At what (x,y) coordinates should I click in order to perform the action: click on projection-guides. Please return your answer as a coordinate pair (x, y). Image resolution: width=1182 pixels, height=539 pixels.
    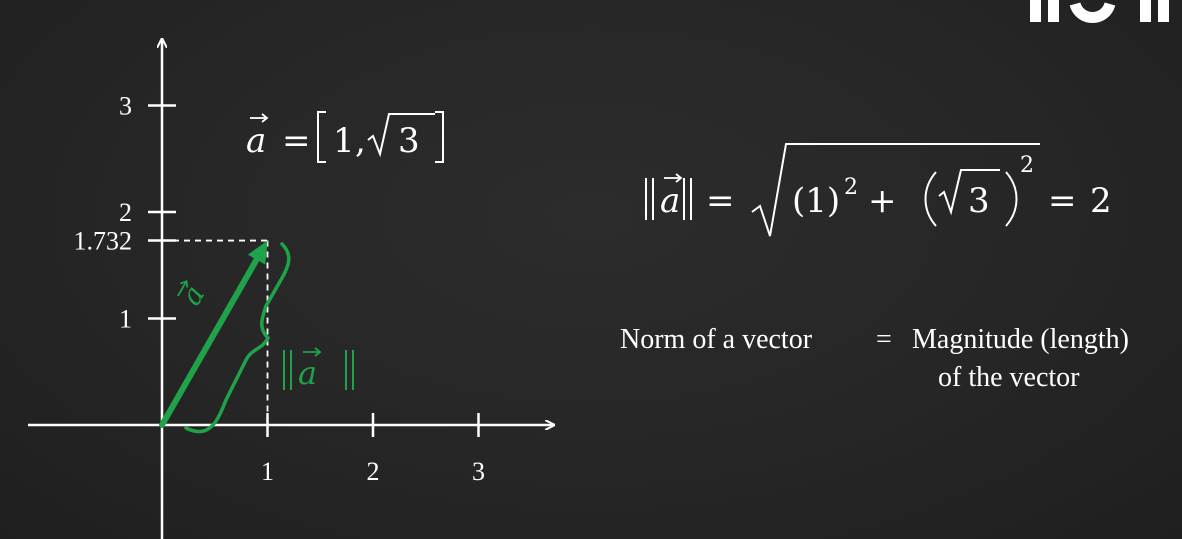
    Looking at the image, I should click on (215, 332).